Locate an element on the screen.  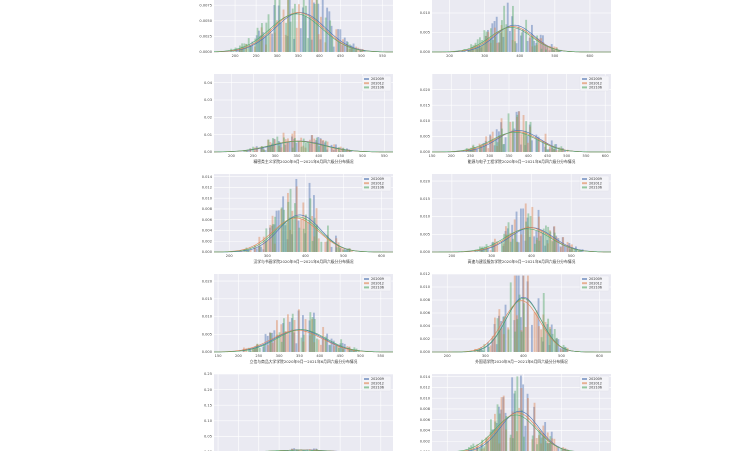
y-tick-label: 0.000 is located at coordinates (425, 352).